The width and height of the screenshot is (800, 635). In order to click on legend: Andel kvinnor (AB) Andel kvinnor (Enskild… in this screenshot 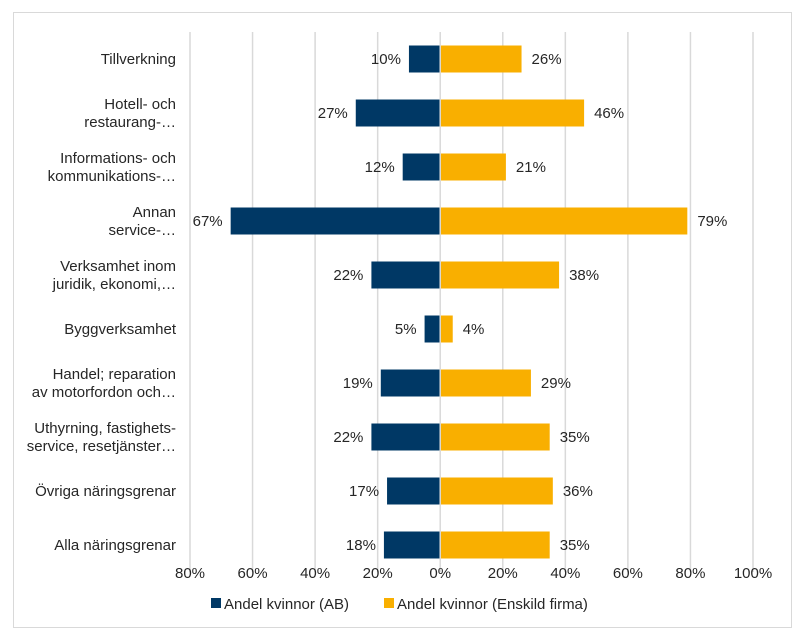, I will do `click(399, 604)`.